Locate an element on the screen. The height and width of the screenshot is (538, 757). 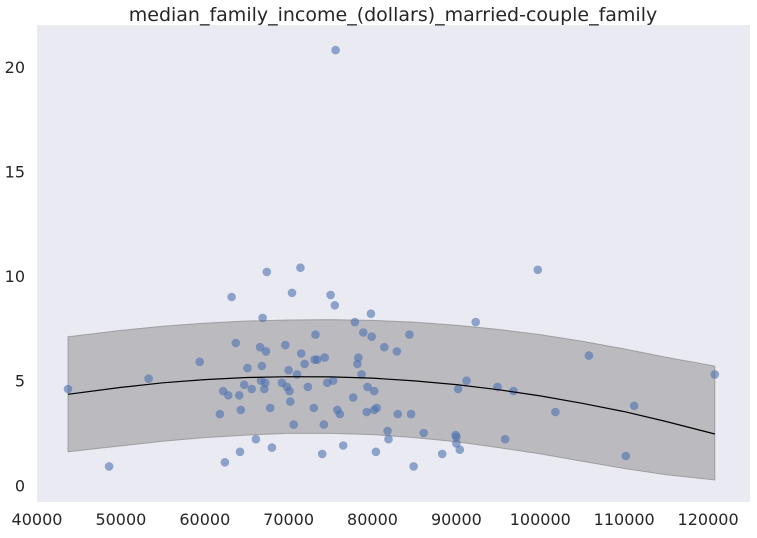
x-tick-label: 40000 is located at coordinates (37, 519).